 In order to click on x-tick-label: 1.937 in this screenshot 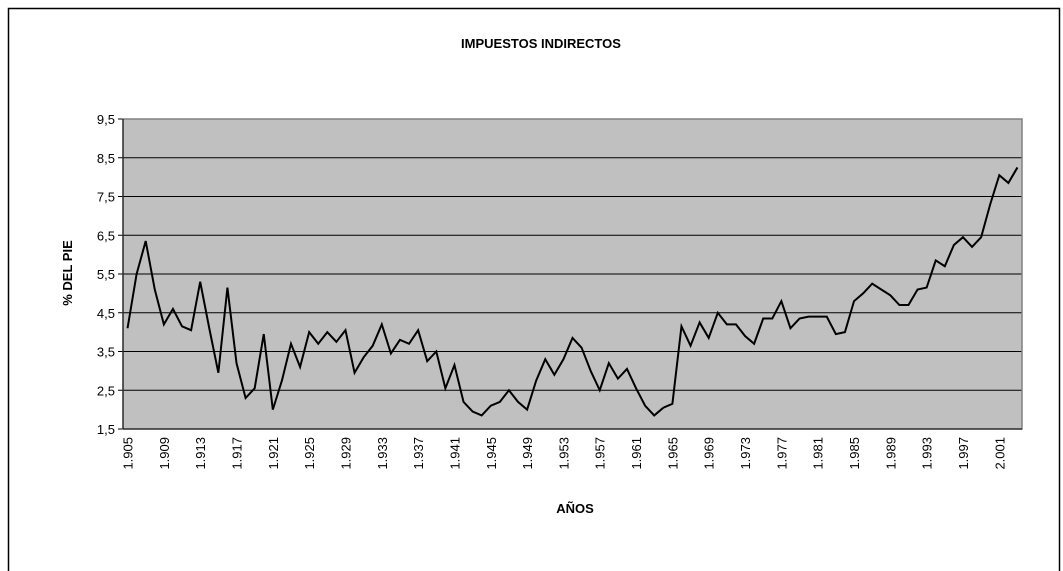, I will do `click(418, 453)`.